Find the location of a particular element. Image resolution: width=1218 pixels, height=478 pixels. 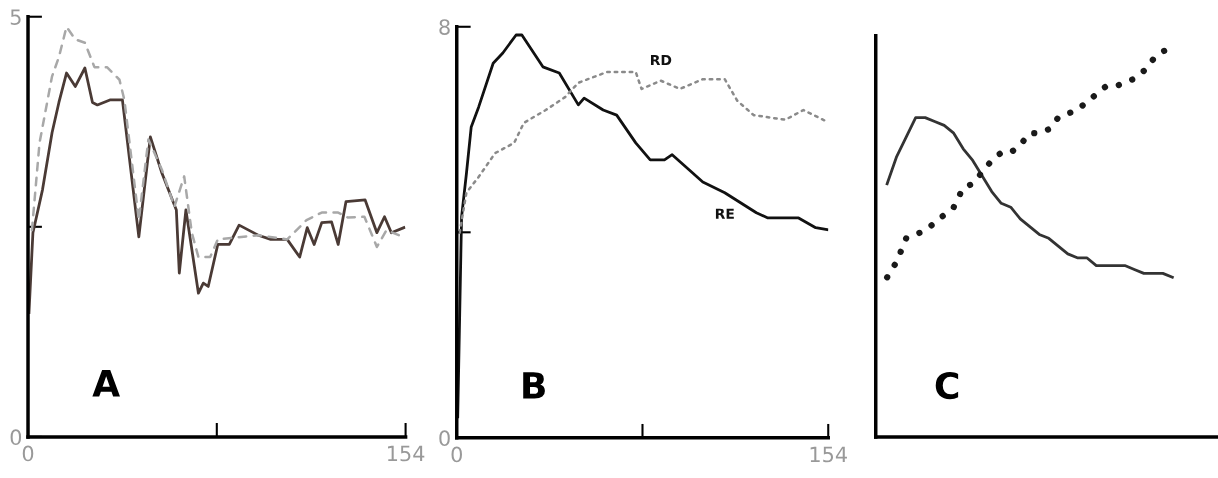

series-label: RE is located at coordinates (724, 213).